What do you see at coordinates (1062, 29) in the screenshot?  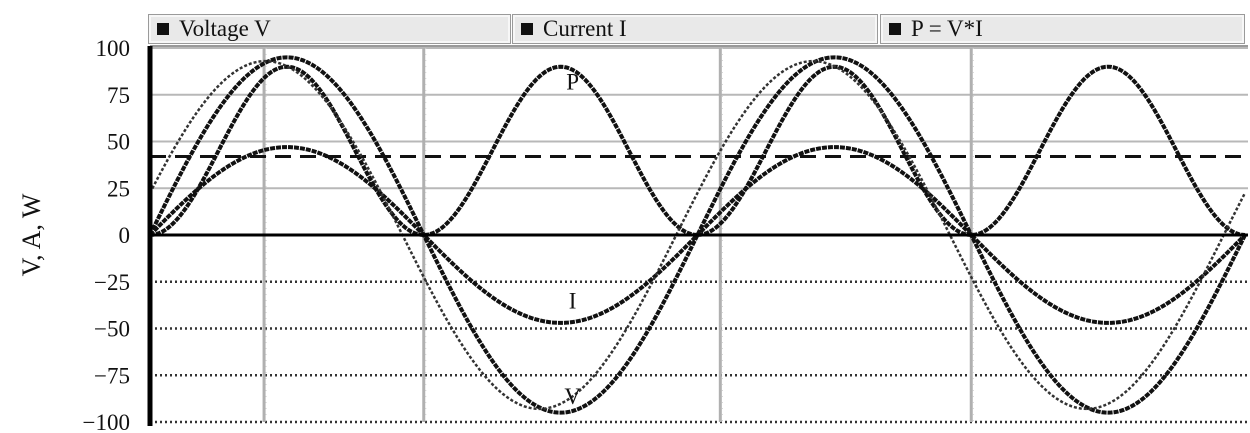 I see `legend-item-power: P = V*I` at bounding box center [1062, 29].